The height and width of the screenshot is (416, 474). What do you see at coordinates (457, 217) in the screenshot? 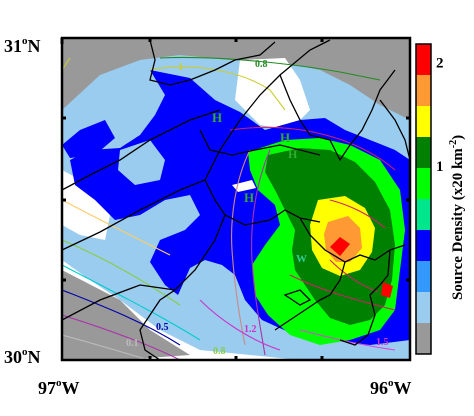
I see `colorbar-title: Source Density (x20 km-2)` at bounding box center [457, 217].